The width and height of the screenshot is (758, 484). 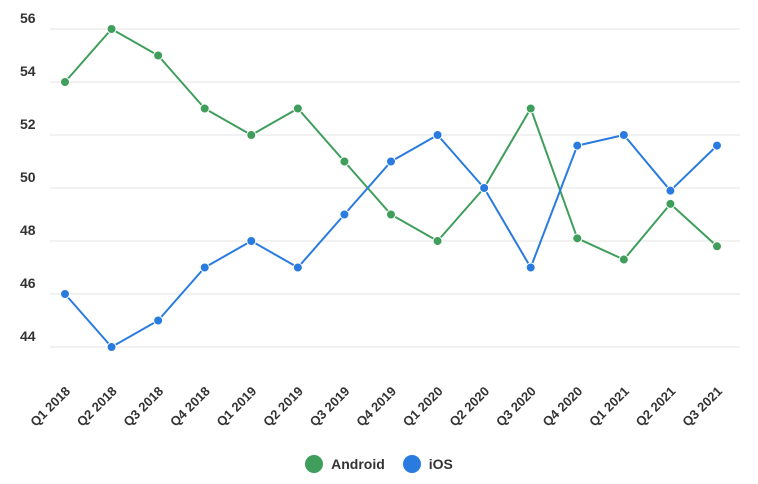 What do you see at coordinates (97, 407) in the screenshot?
I see `x-tick-label: Q2 2018` at bounding box center [97, 407].